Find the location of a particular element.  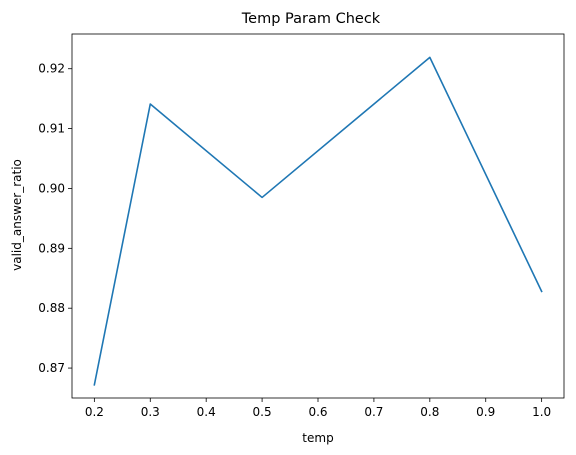

y-tick-label: 0.91 is located at coordinates (51, 129).